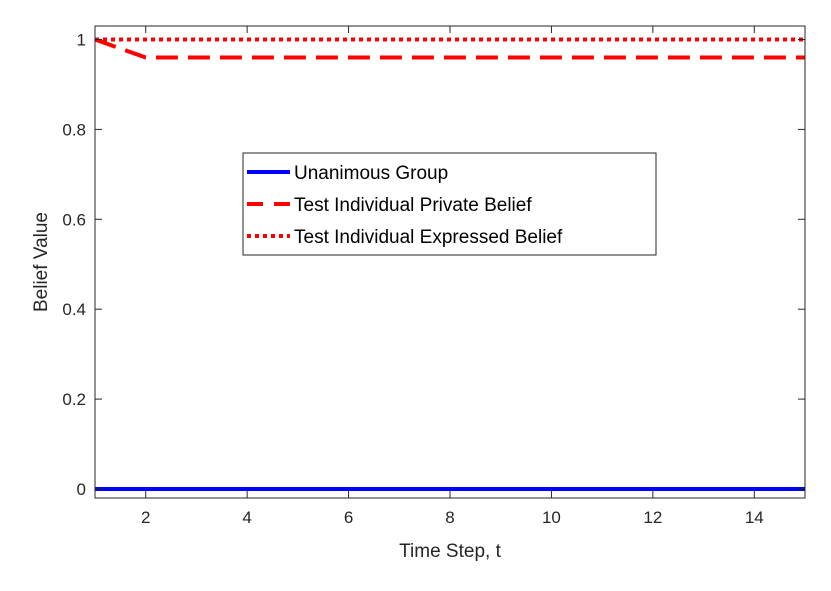 The width and height of the screenshot is (831, 591). What do you see at coordinates (74, 309) in the screenshot?
I see `y-tick-label: 0.4` at bounding box center [74, 309].